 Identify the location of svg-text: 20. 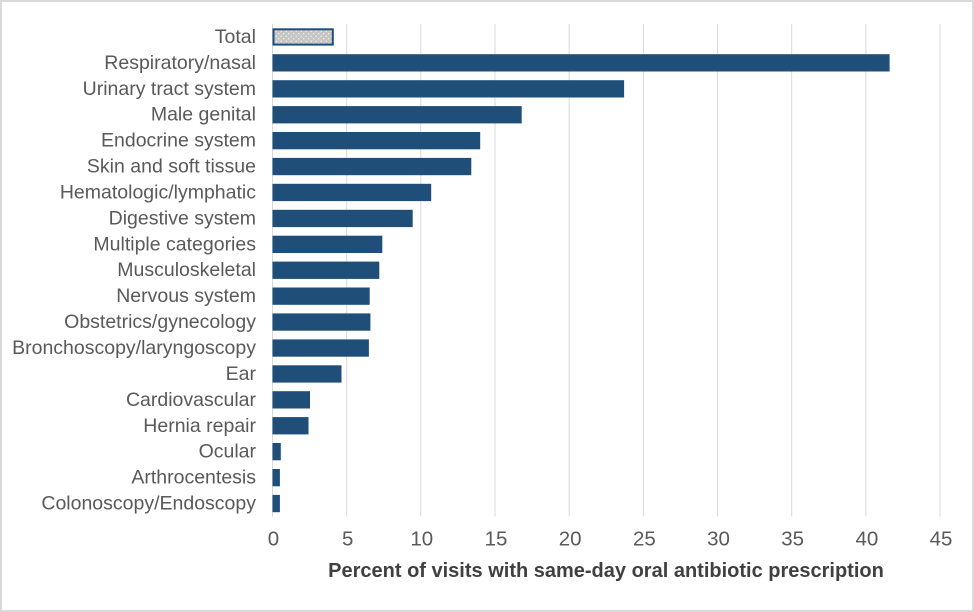
(570, 539).